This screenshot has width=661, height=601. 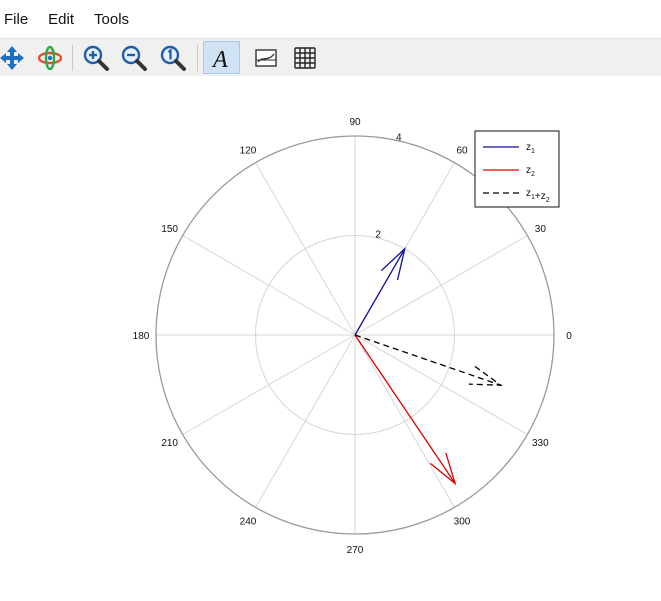 What do you see at coordinates (61, 19) in the screenshot?
I see `menu-edit: Edit` at bounding box center [61, 19].